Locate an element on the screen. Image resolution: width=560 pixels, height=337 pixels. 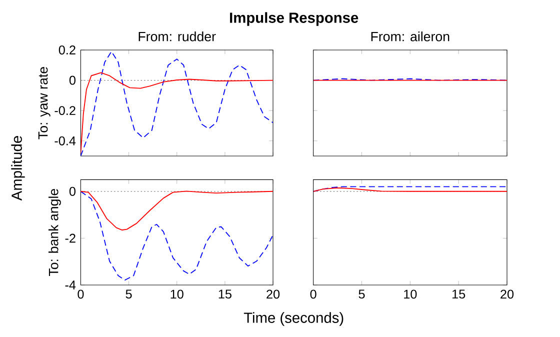
text: Time (seconds) is located at coordinates (294, 319).